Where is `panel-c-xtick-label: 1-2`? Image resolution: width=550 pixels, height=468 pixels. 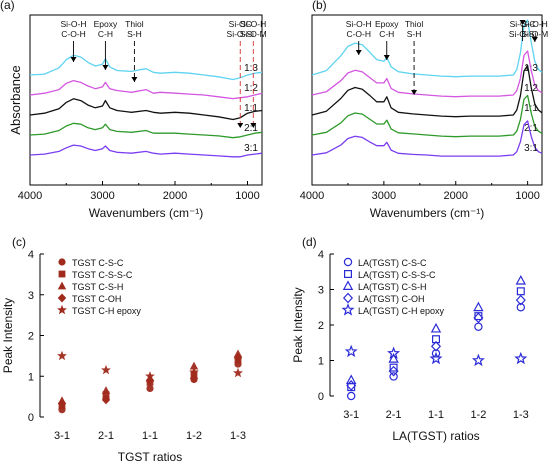 panel-c-xtick-label: 1-2 is located at coordinates (194, 436).